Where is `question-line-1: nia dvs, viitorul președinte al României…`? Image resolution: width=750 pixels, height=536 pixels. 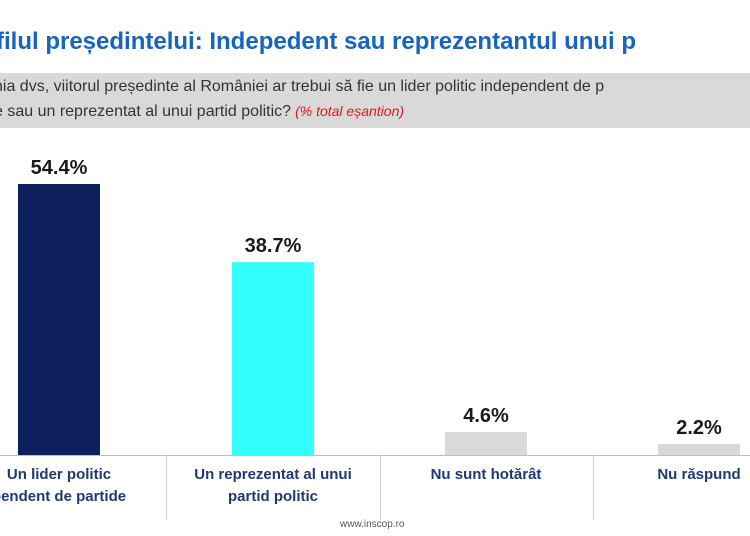 question-line-1: nia dvs, viitorul președinte al României… is located at coordinates (302, 86).